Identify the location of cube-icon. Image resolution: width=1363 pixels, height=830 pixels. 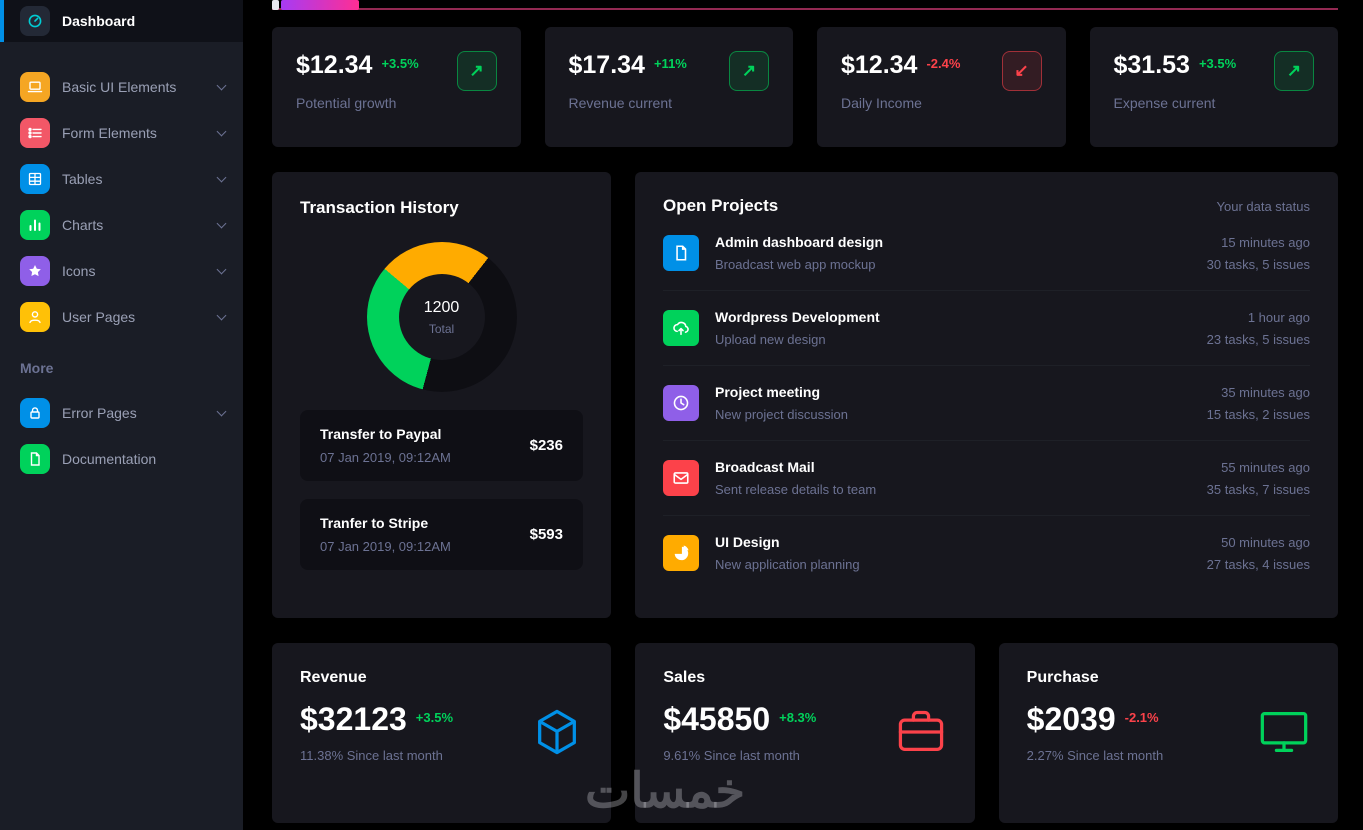
(557, 732).